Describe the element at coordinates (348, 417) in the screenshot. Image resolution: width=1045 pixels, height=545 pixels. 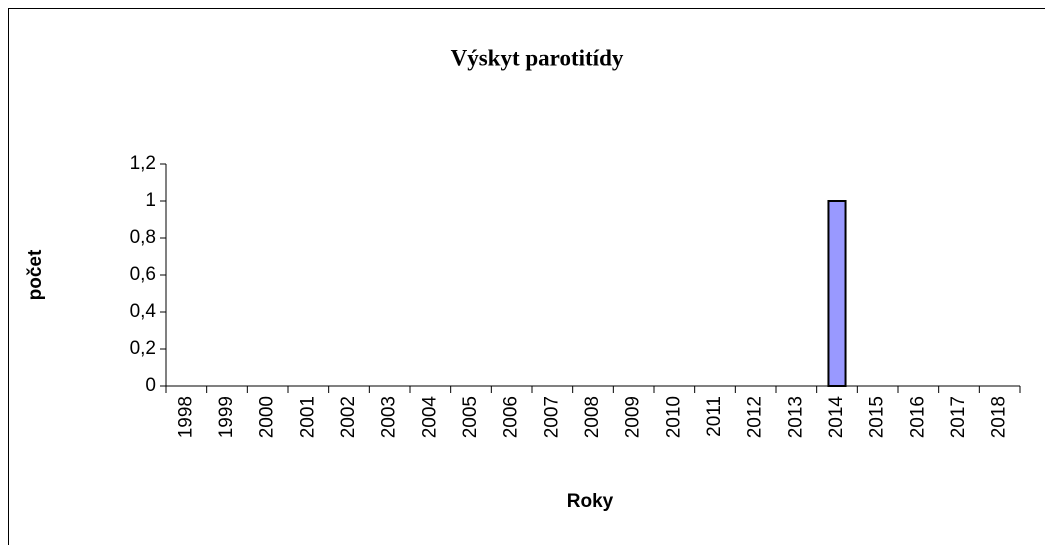
I see `x-tick-label: 2002` at that location.